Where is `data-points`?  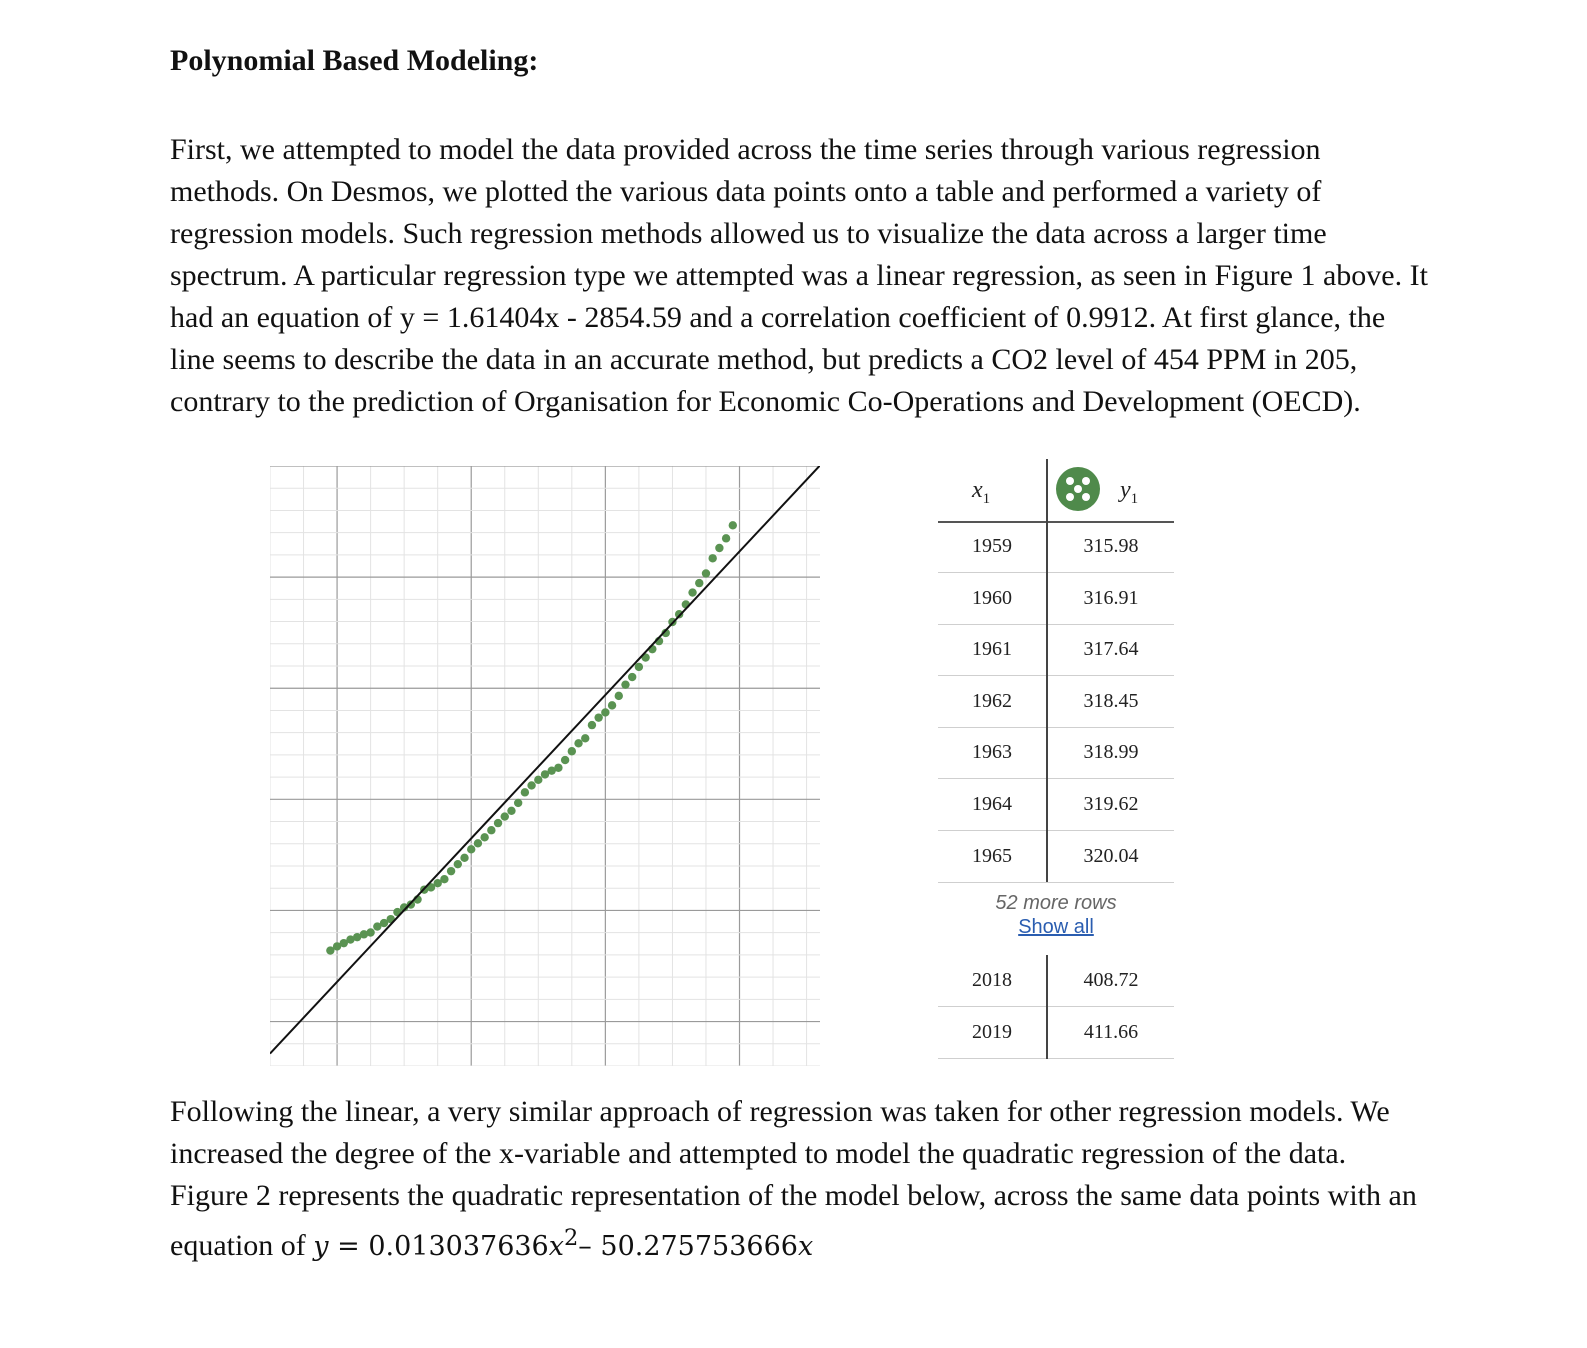 data-points is located at coordinates (532, 738).